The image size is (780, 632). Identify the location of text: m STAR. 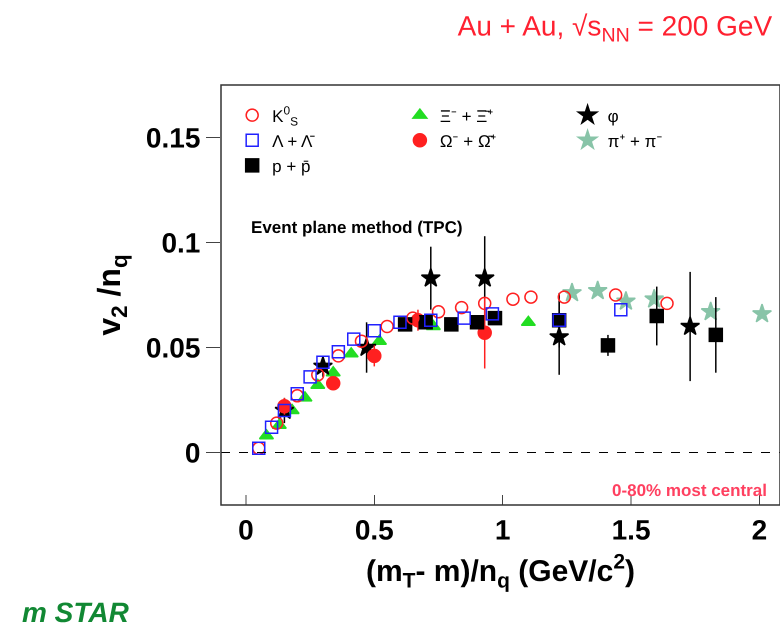
(76, 612).